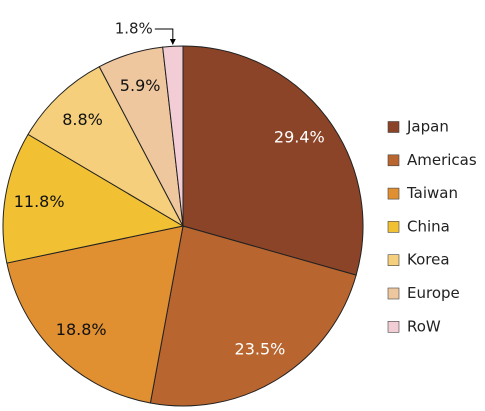 The width and height of the screenshot is (485, 411). Describe the element at coordinates (39, 201) in the screenshot. I see `data-label: 11.8%` at that location.